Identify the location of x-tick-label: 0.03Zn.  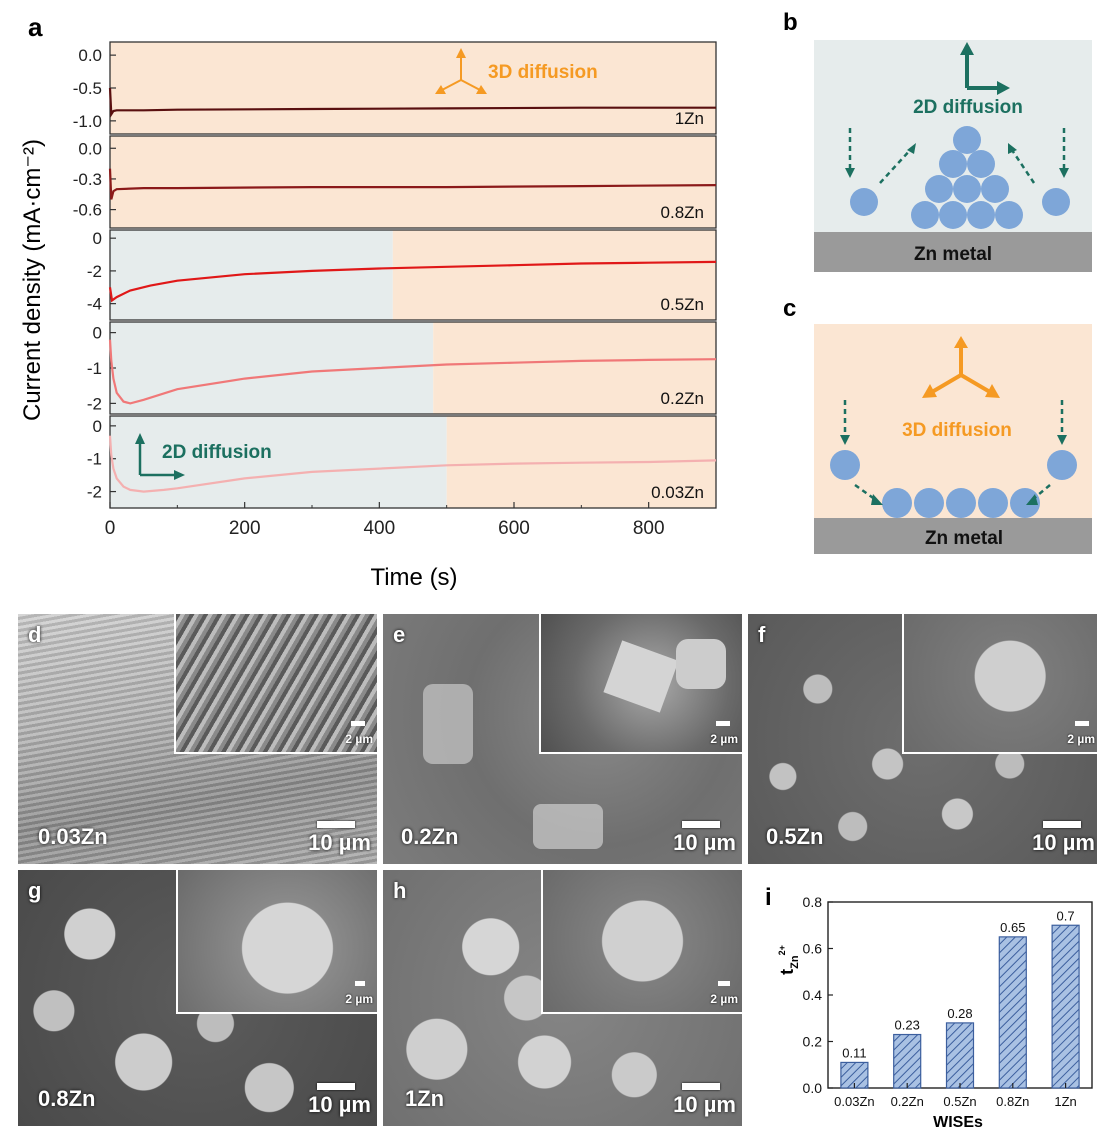
(854, 1101).